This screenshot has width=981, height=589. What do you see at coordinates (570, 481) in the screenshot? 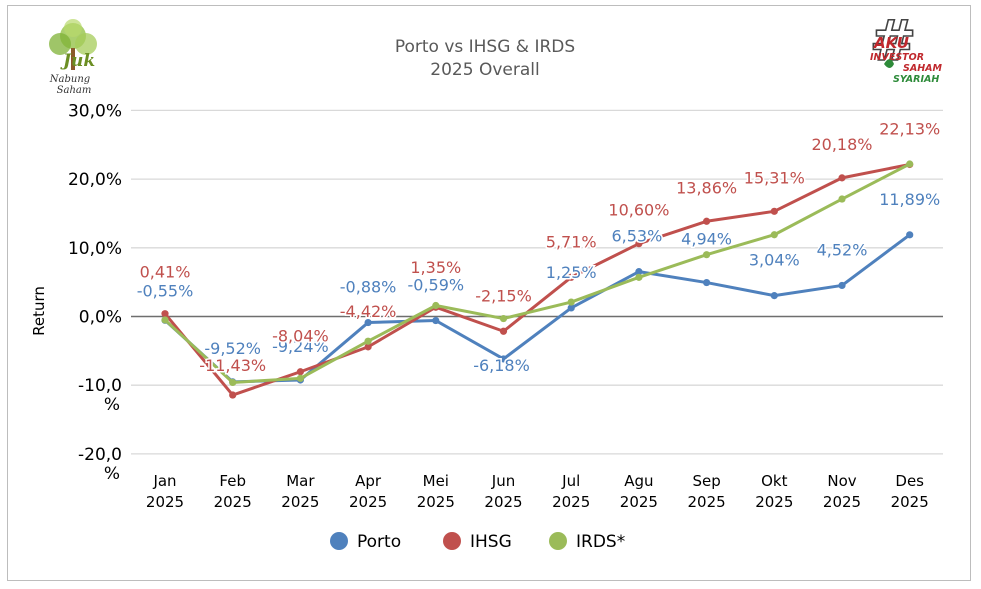
I see `x-tick-month: Jul` at bounding box center [570, 481].